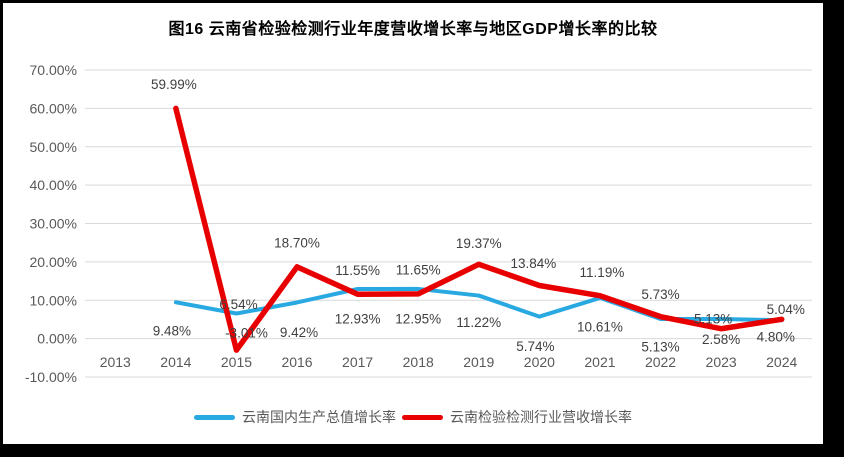 The height and width of the screenshot is (457, 844). I want to click on data-label: 9.48%, so click(172, 331).